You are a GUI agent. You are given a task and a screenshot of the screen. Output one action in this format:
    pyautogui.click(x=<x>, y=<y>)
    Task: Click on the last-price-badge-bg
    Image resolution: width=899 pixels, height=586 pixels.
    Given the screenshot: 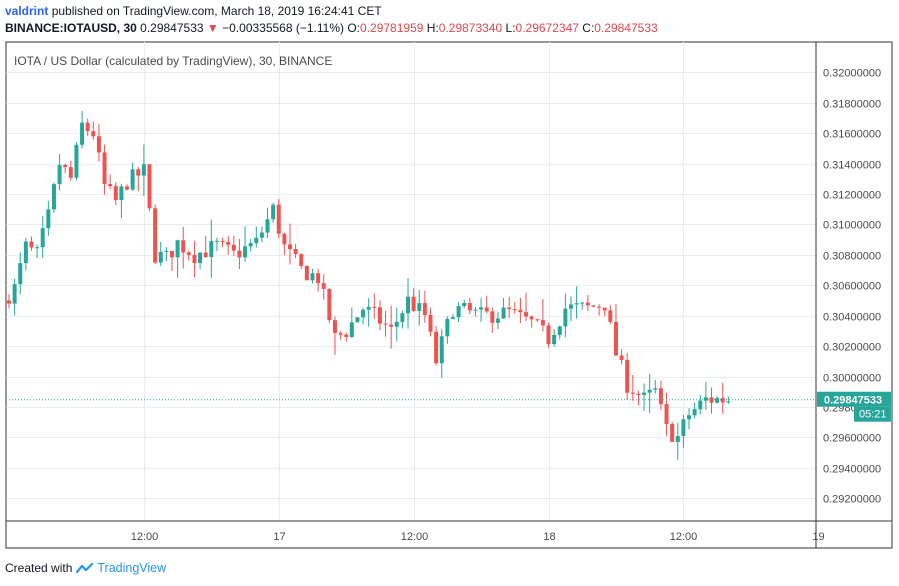 What is the action you would take?
    pyautogui.click(x=854, y=399)
    